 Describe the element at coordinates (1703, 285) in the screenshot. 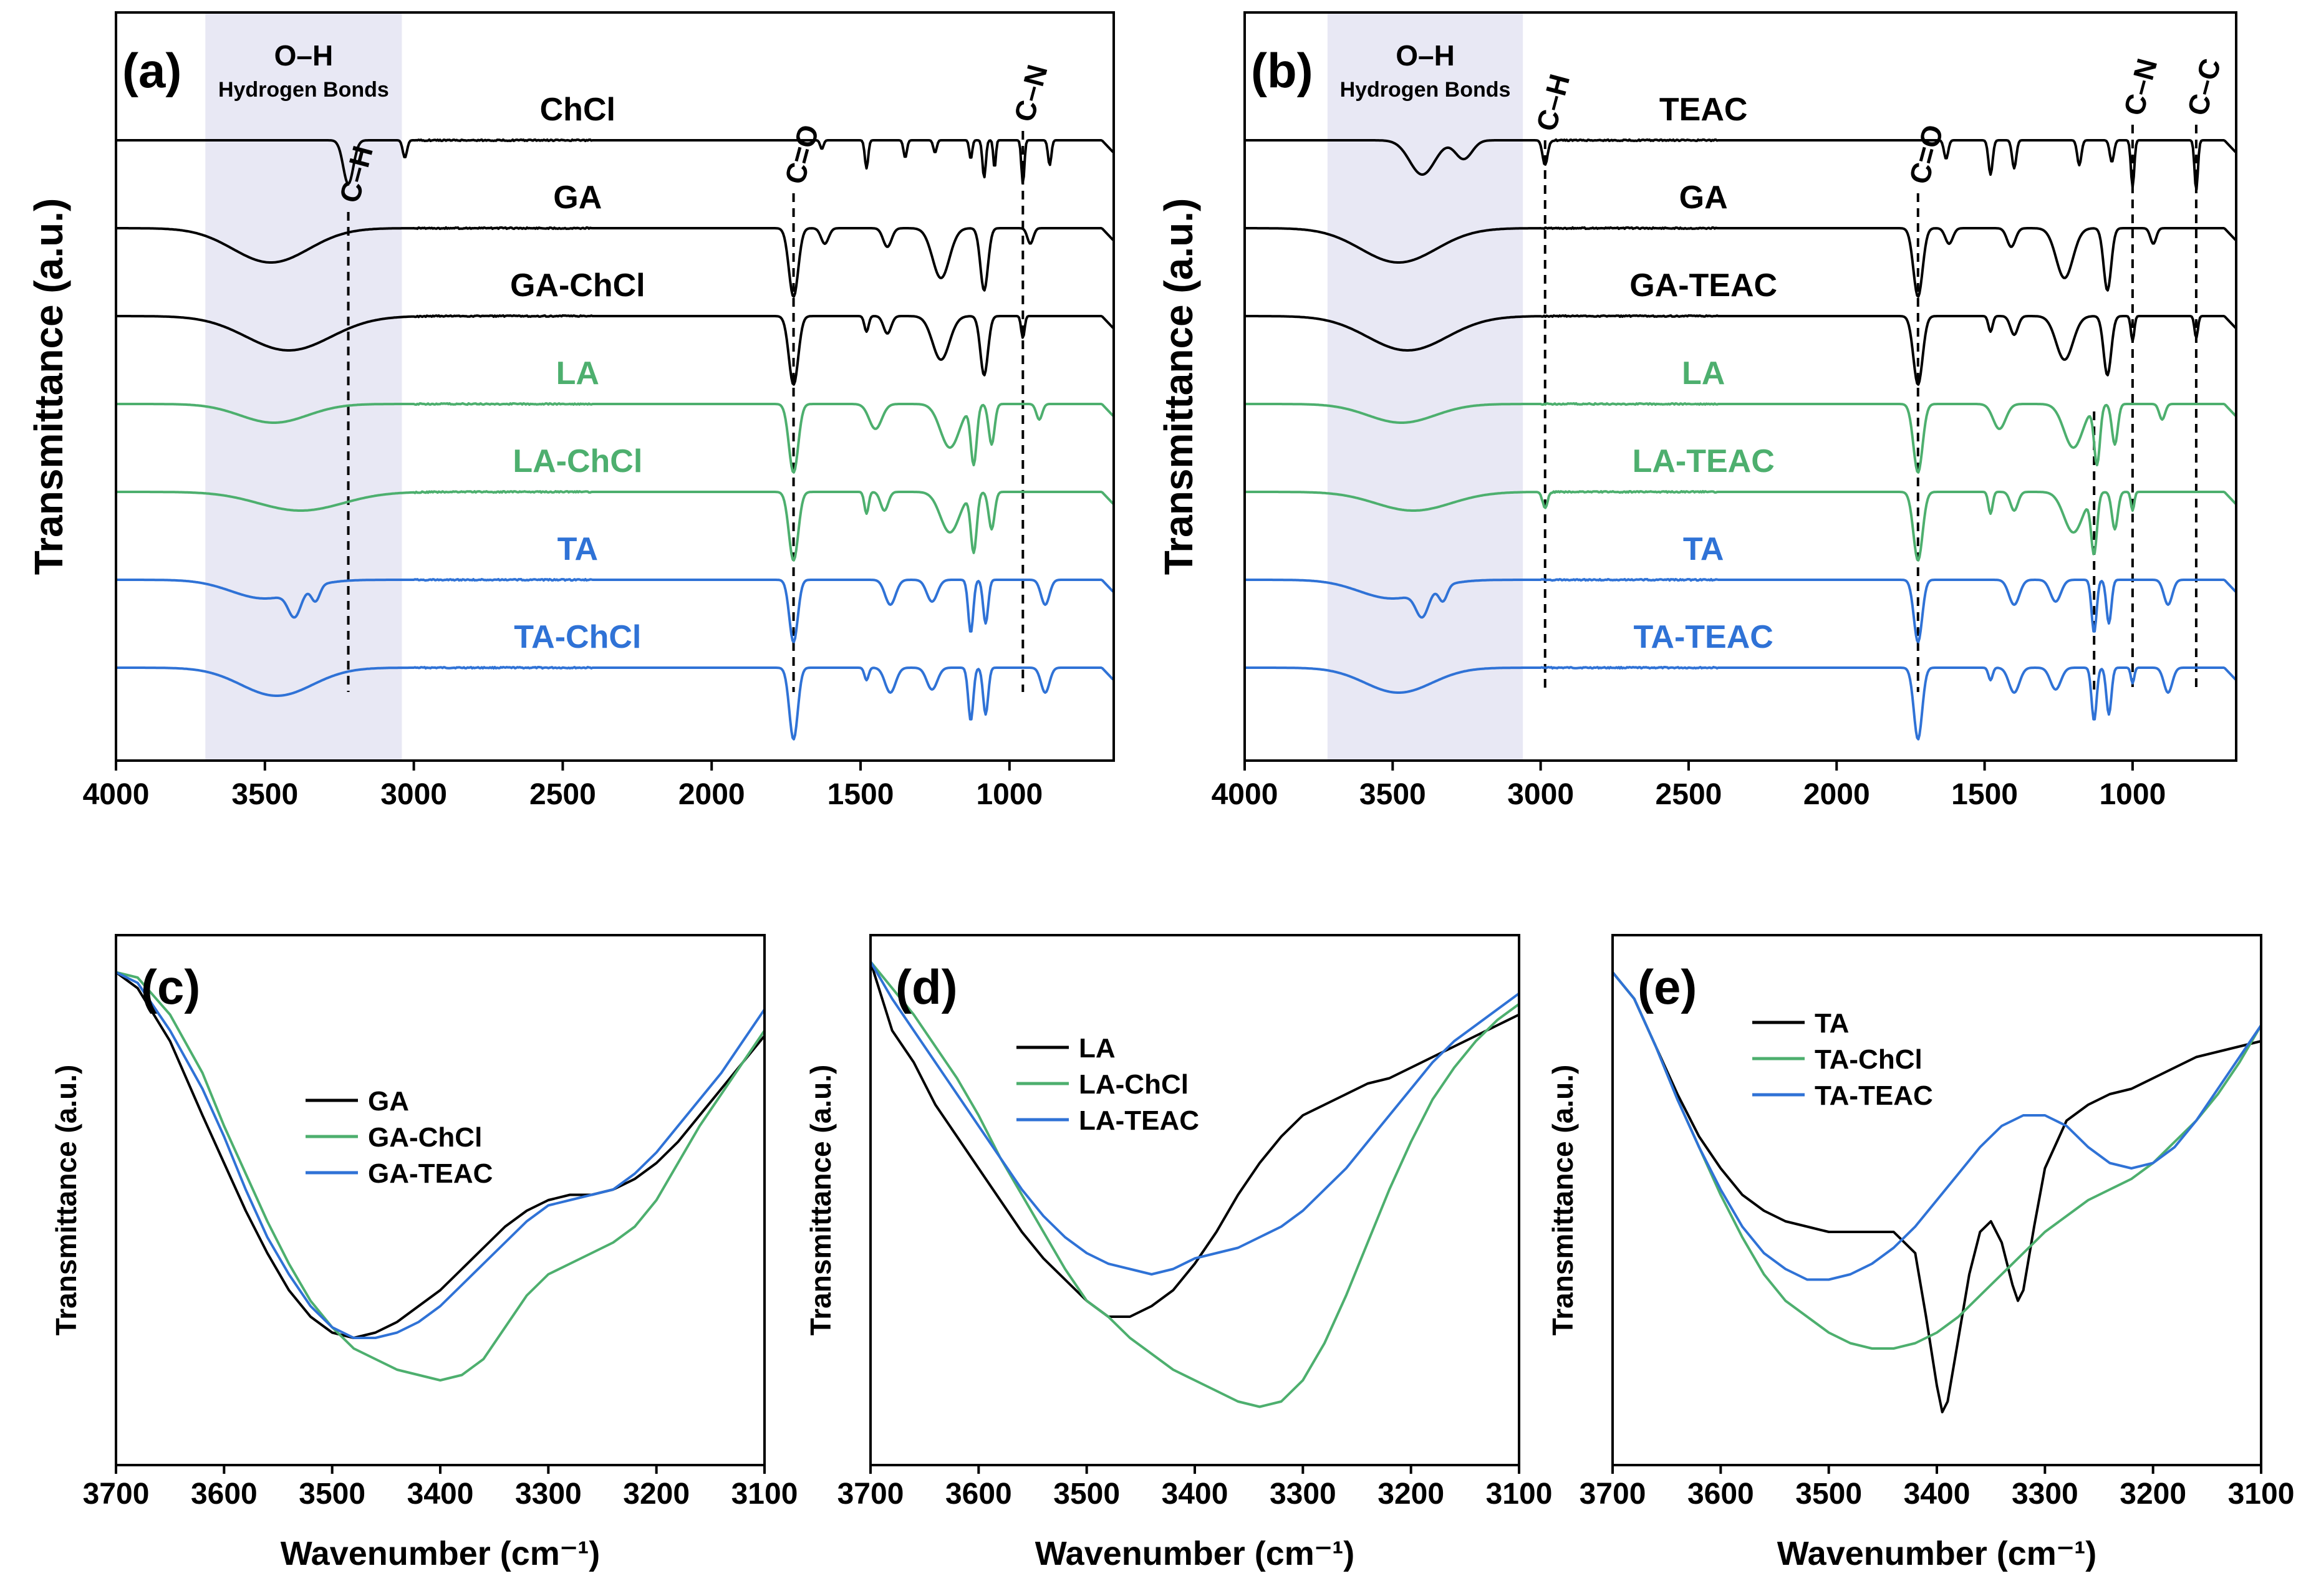

I see `b-series-label-ga-teac: GA-TEAC` at that location.